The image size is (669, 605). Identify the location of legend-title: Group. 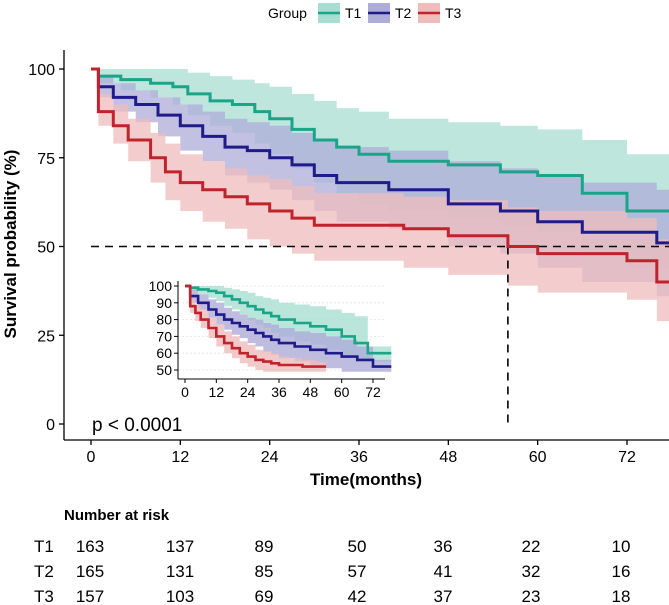
(287, 13).